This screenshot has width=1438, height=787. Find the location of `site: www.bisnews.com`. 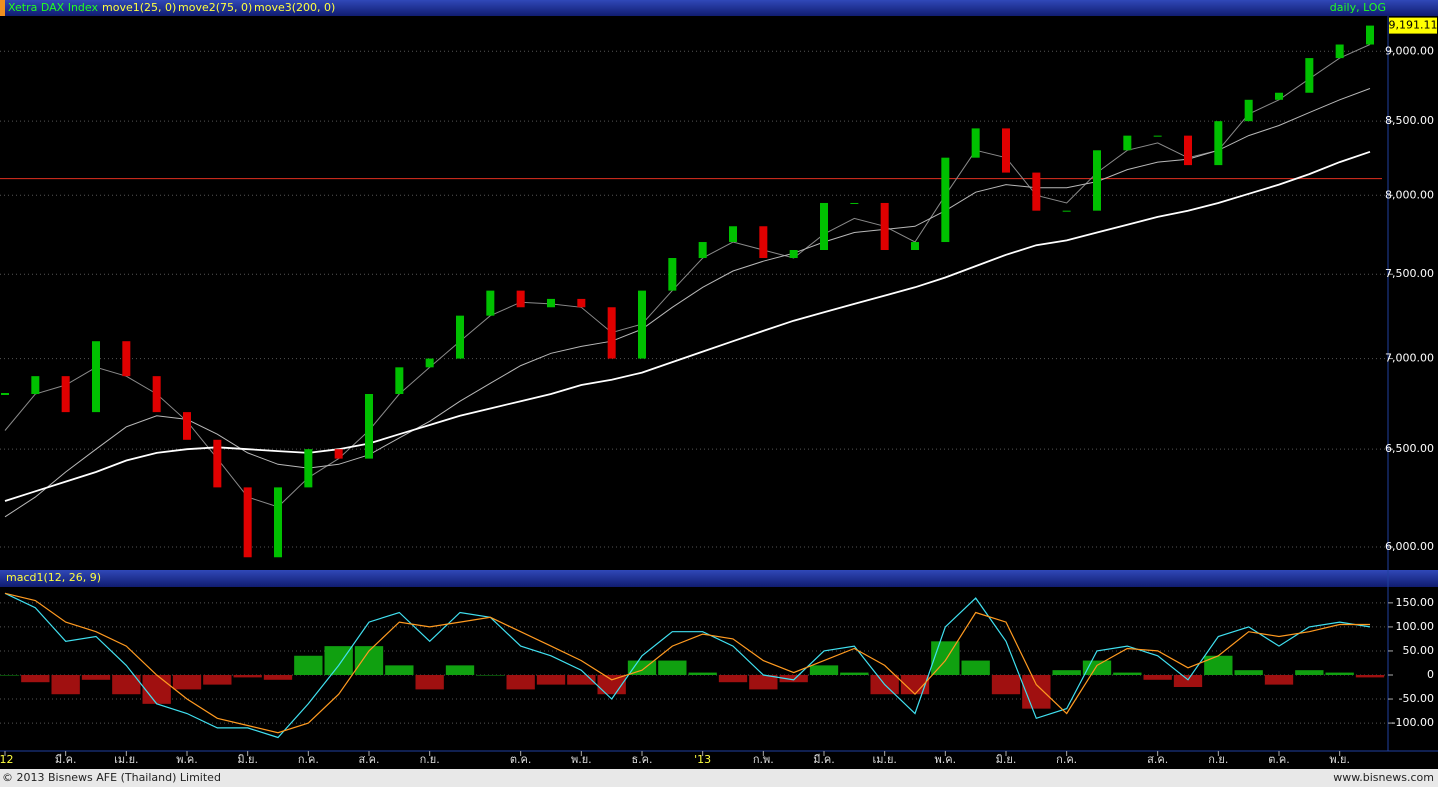

site: www.bisnews.com is located at coordinates (1383, 777).